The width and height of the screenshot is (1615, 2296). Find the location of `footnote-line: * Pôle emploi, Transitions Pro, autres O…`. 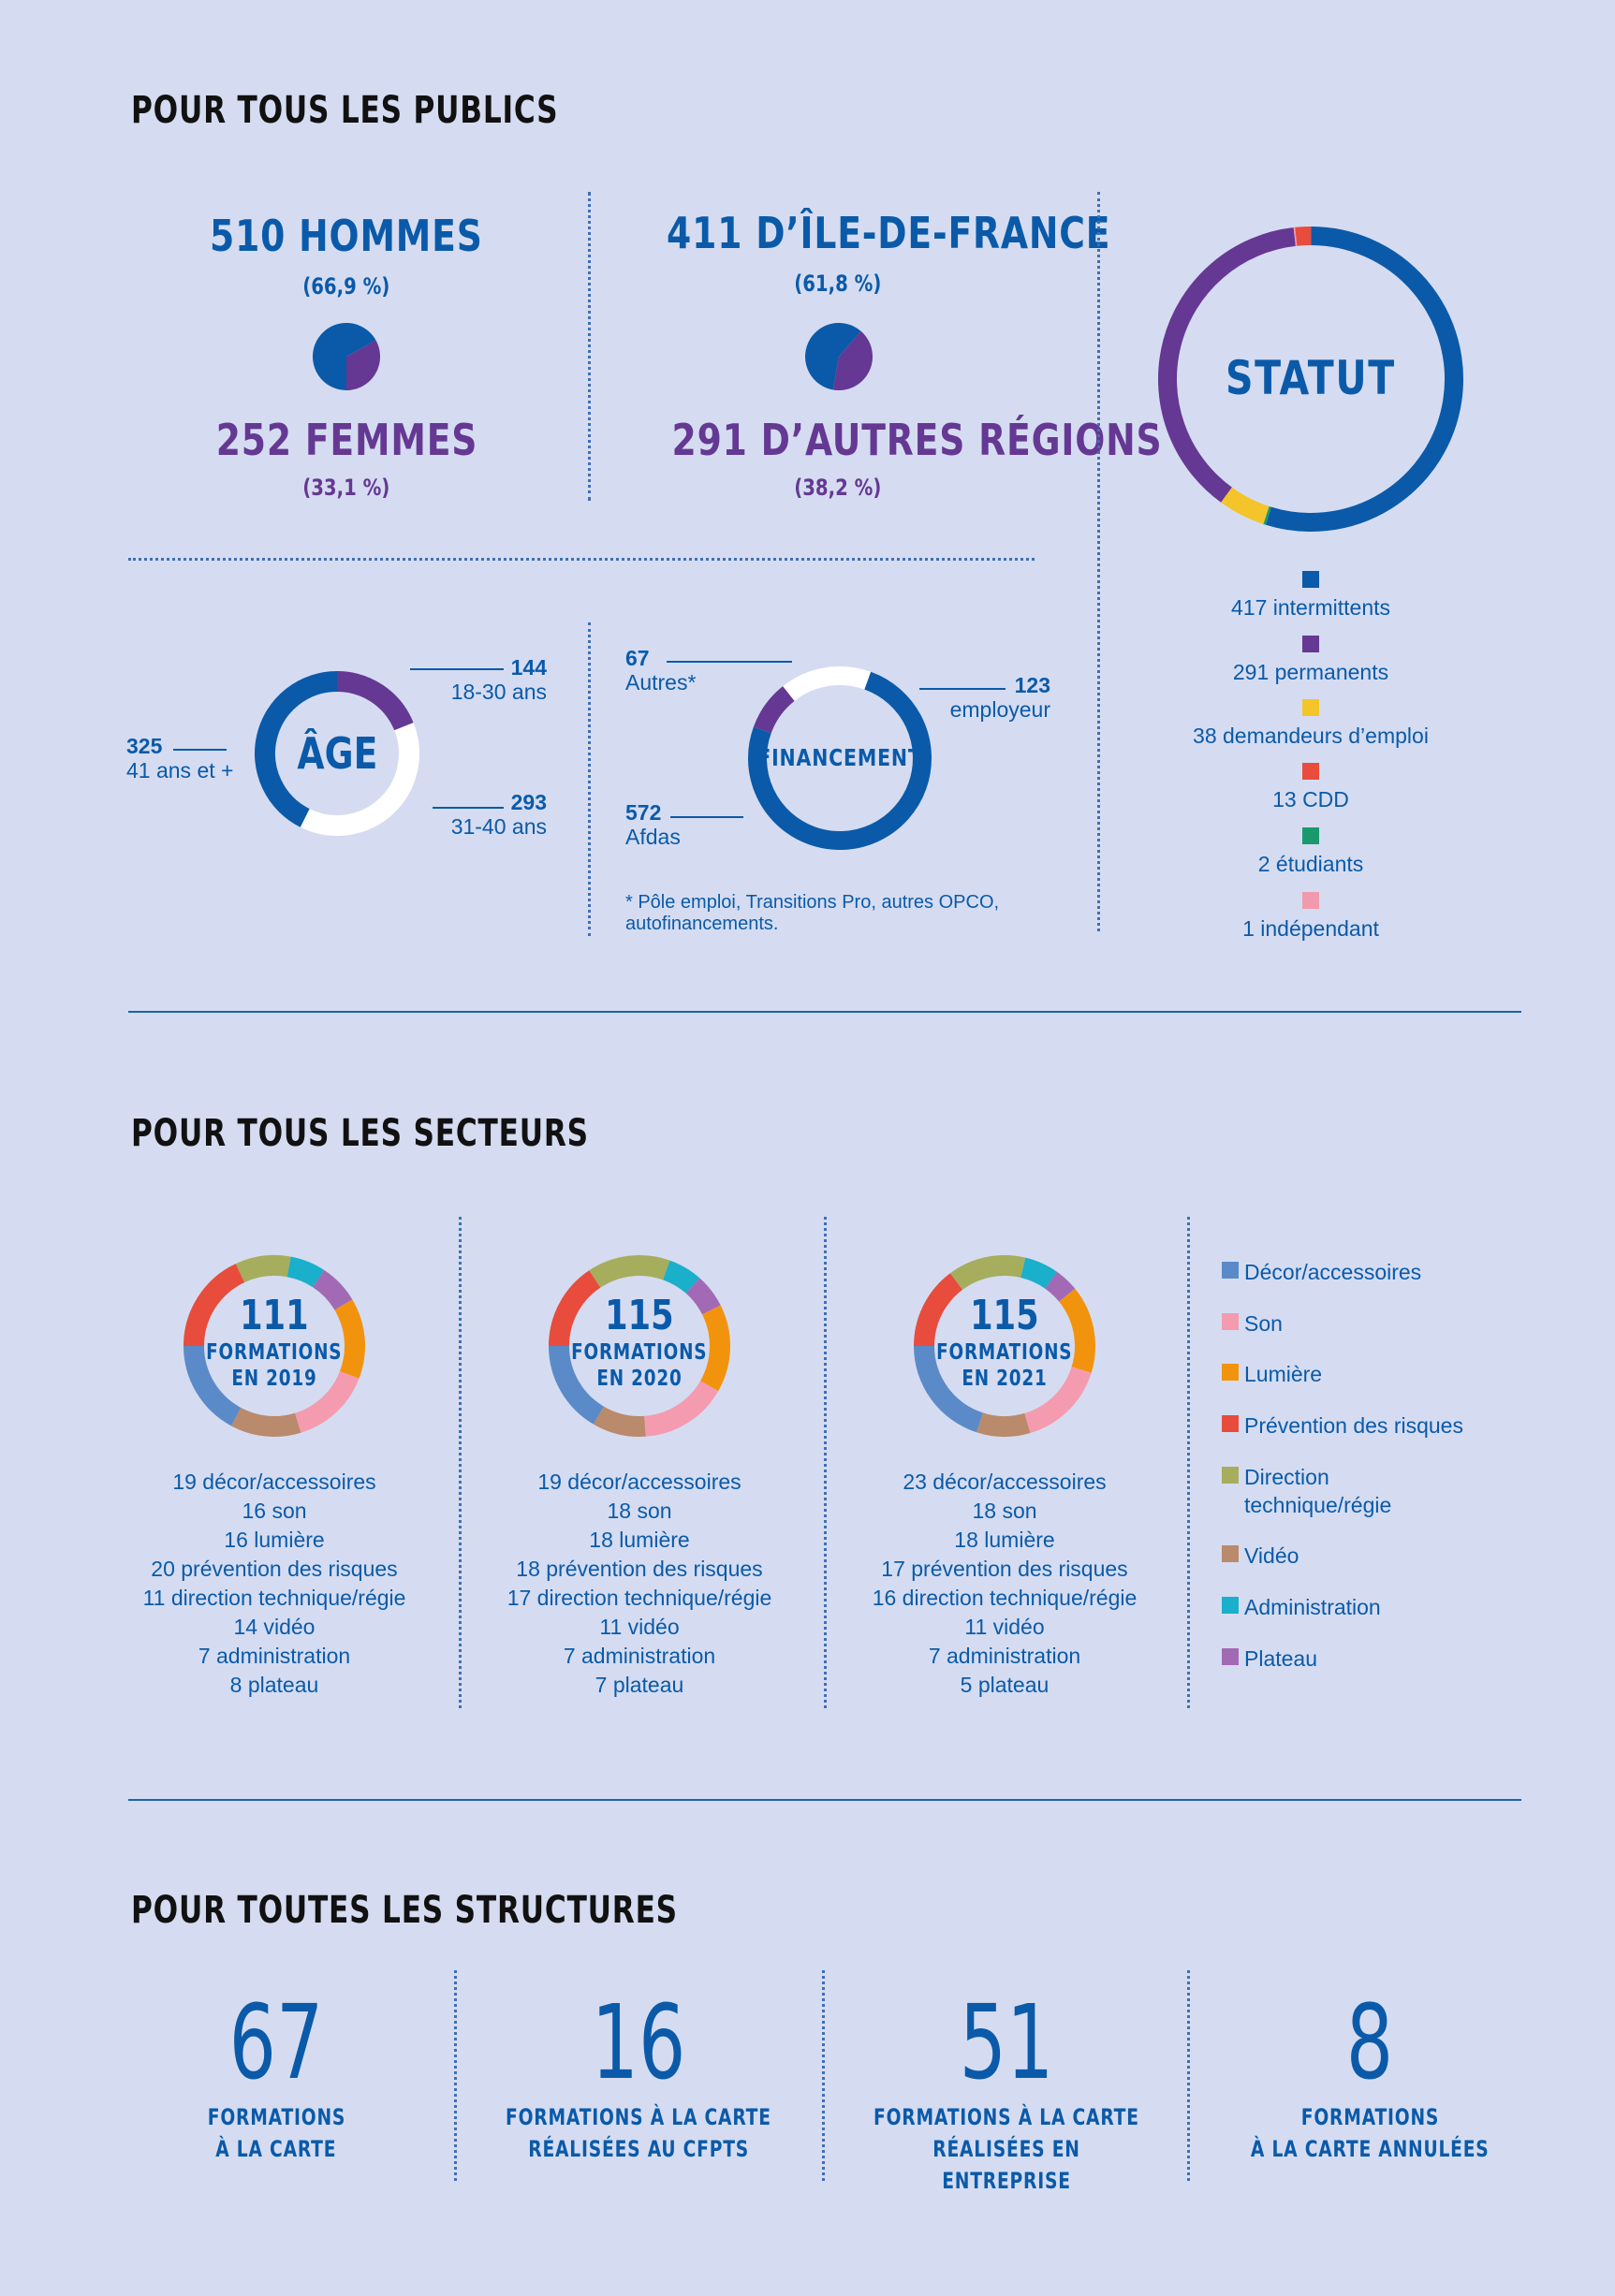

footnote-line: * Pôle emploi, Transitions Pro, autres O… is located at coordinates (812, 903).